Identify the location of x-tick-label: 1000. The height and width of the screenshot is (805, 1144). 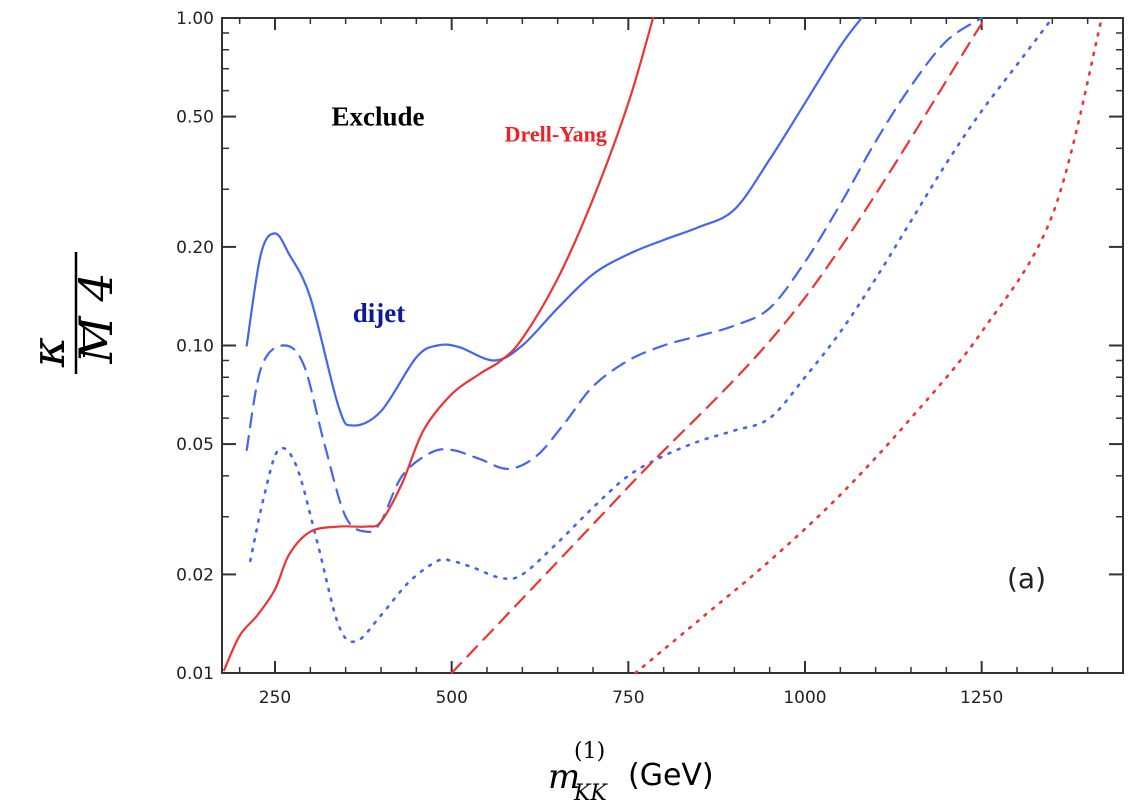
(804, 698).